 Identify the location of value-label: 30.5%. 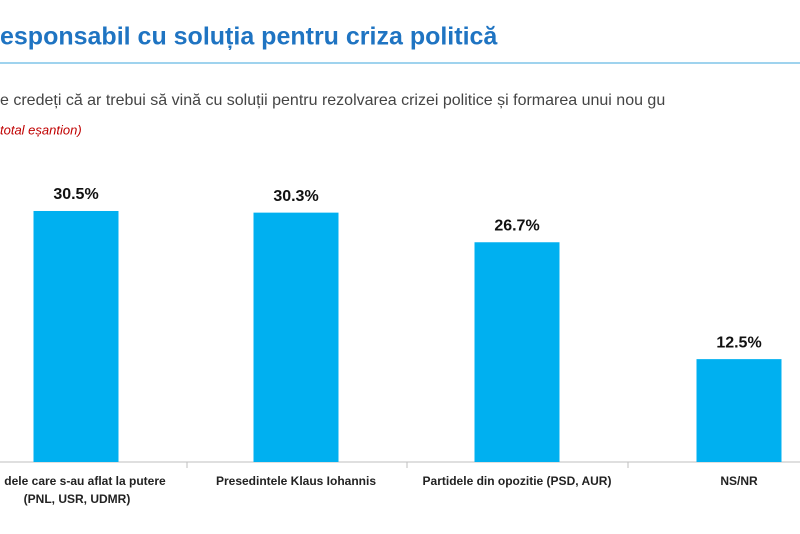
(75, 194).